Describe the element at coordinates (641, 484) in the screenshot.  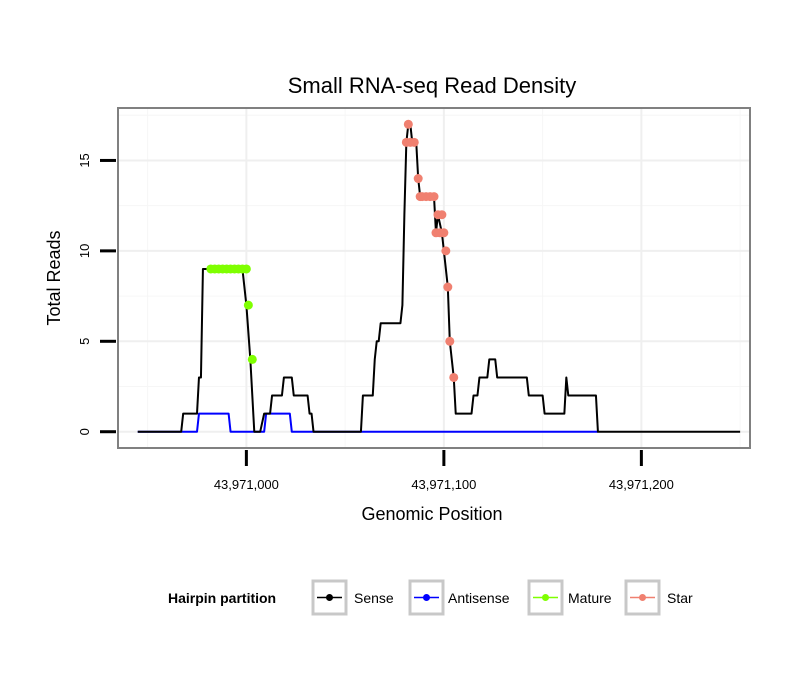
I see `x-tick-label-2: 43,971,200` at that location.